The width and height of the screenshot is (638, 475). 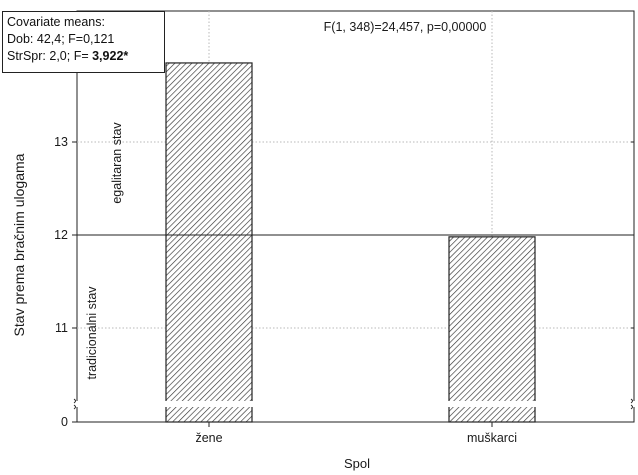 I want to click on region-label-upper: egalitaran stav, so click(x=117, y=163).